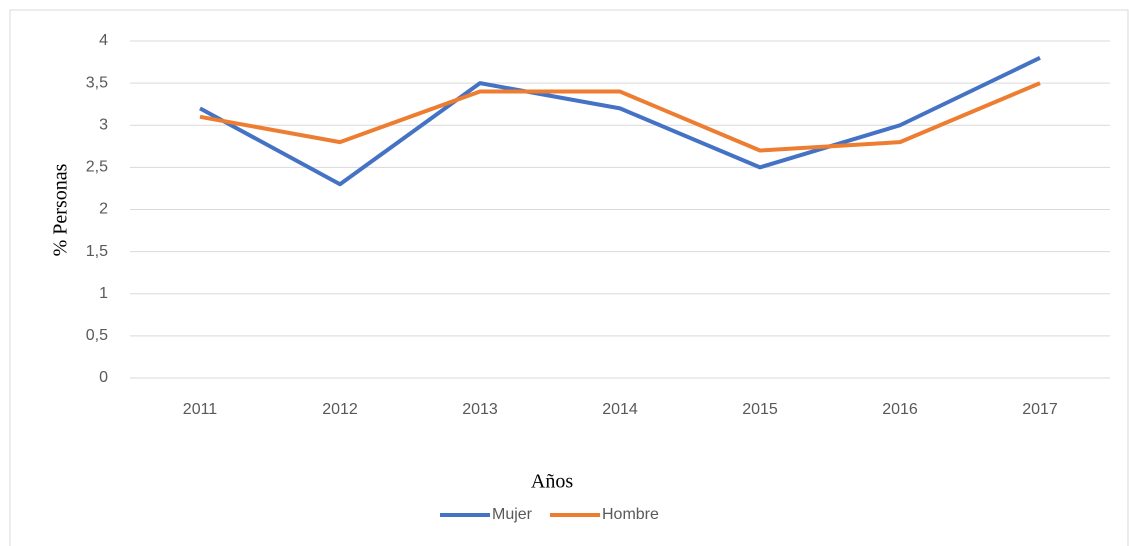 The image size is (1129, 546). I want to click on x-tick-label: 2013, so click(480, 409).